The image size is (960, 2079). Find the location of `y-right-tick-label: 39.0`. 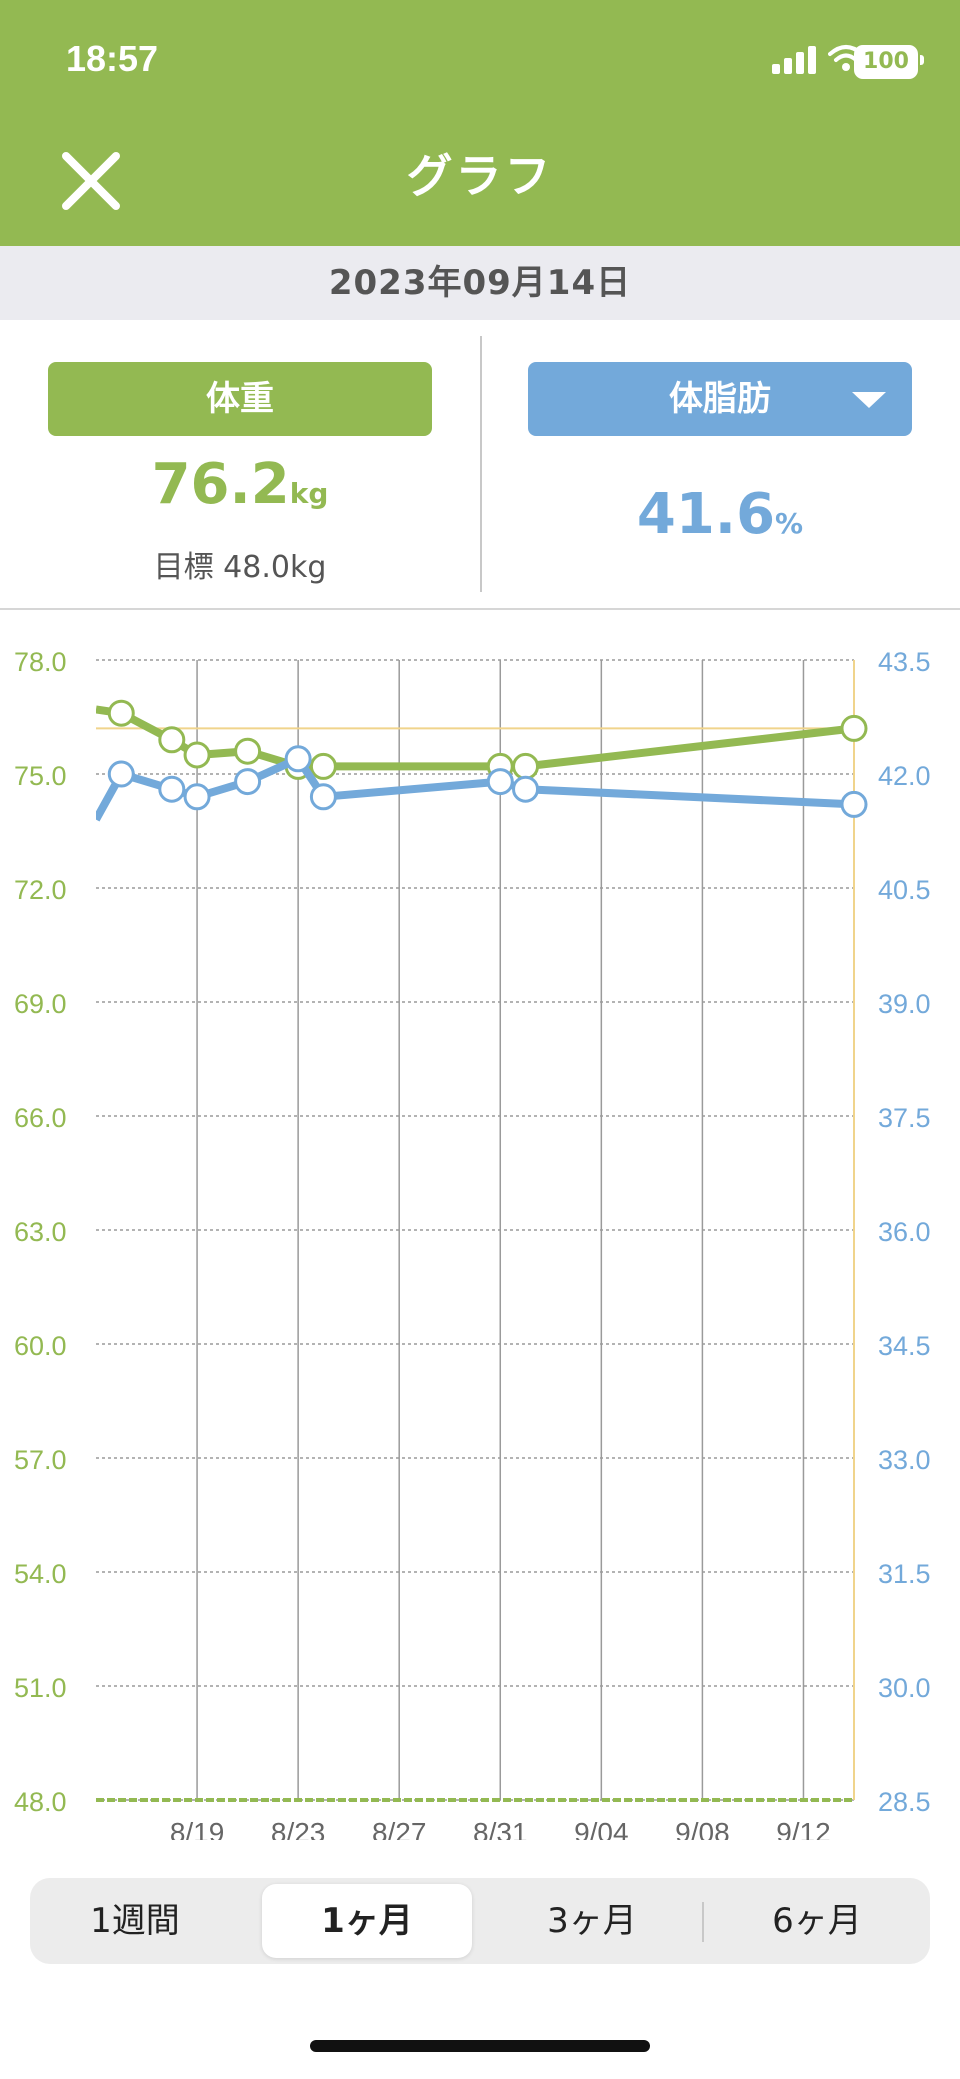

y-right-tick-label: 39.0 is located at coordinates (904, 1004).